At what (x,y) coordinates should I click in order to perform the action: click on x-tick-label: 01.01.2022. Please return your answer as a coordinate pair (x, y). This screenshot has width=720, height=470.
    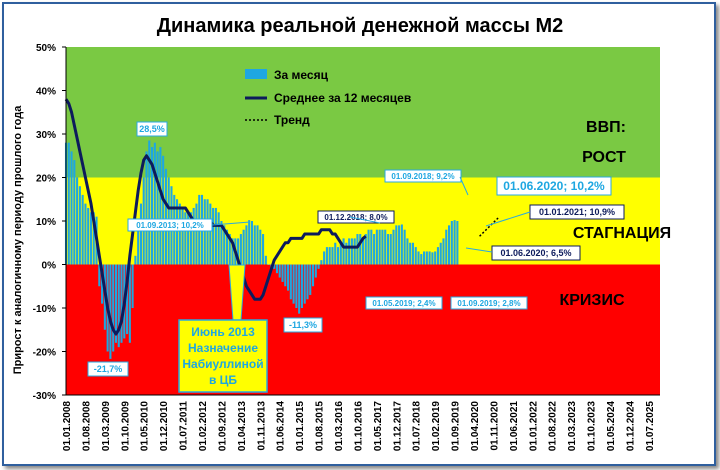
    Looking at the image, I should click on (533, 426).